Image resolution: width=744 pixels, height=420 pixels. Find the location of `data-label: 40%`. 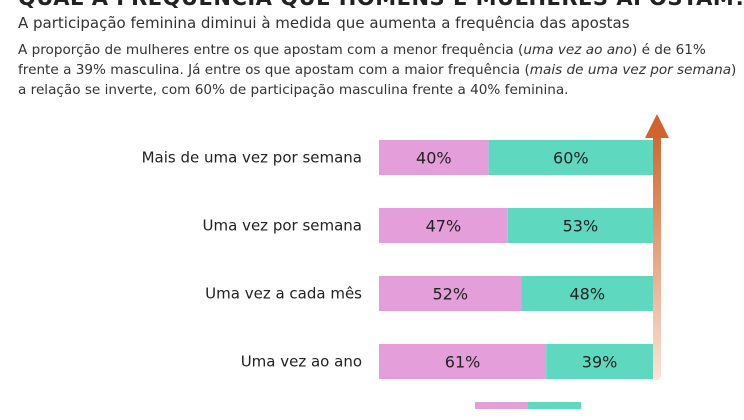

data-label: 40% is located at coordinates (434, 158).